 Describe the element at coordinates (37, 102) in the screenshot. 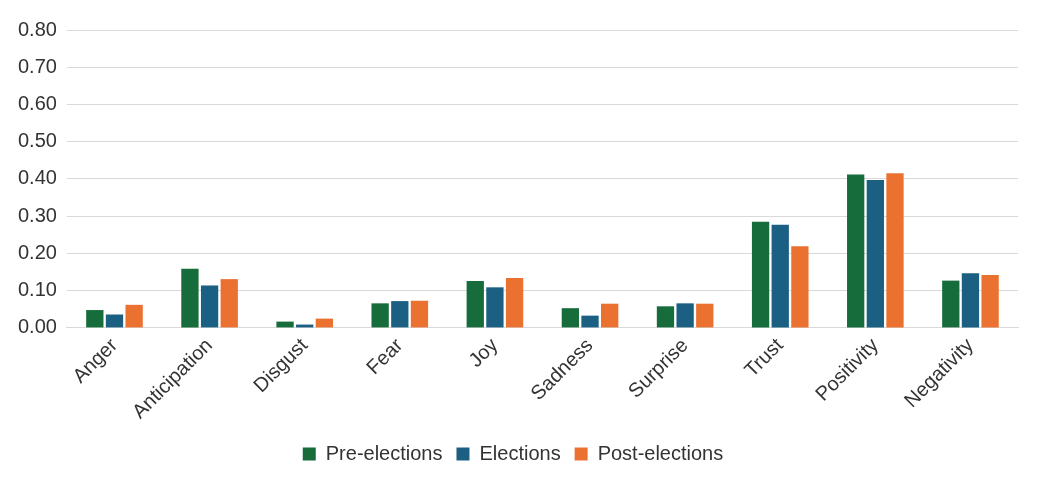

I see `y-tick-label: 0.60` at that location.